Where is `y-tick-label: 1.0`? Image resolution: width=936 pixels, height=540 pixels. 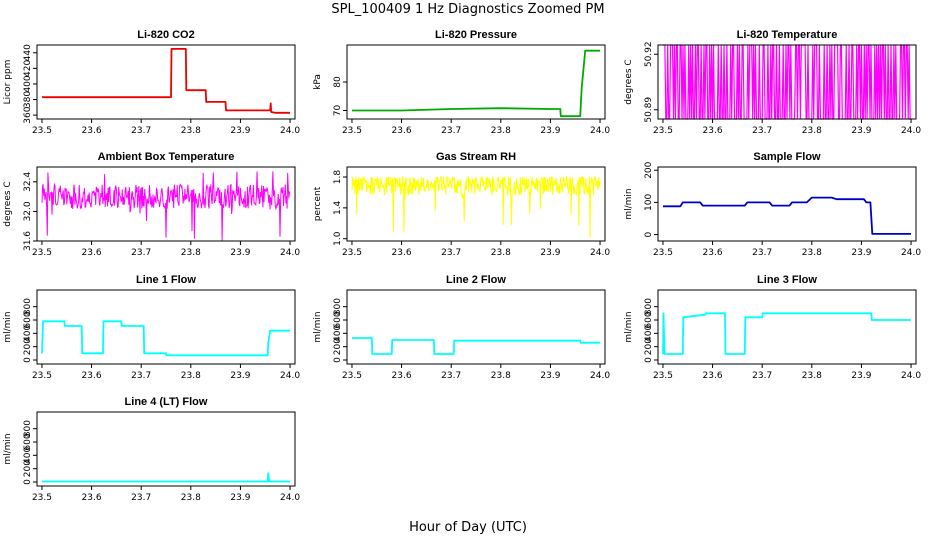 y-tick-label: 1.0 is located at coordinates (338, 238).